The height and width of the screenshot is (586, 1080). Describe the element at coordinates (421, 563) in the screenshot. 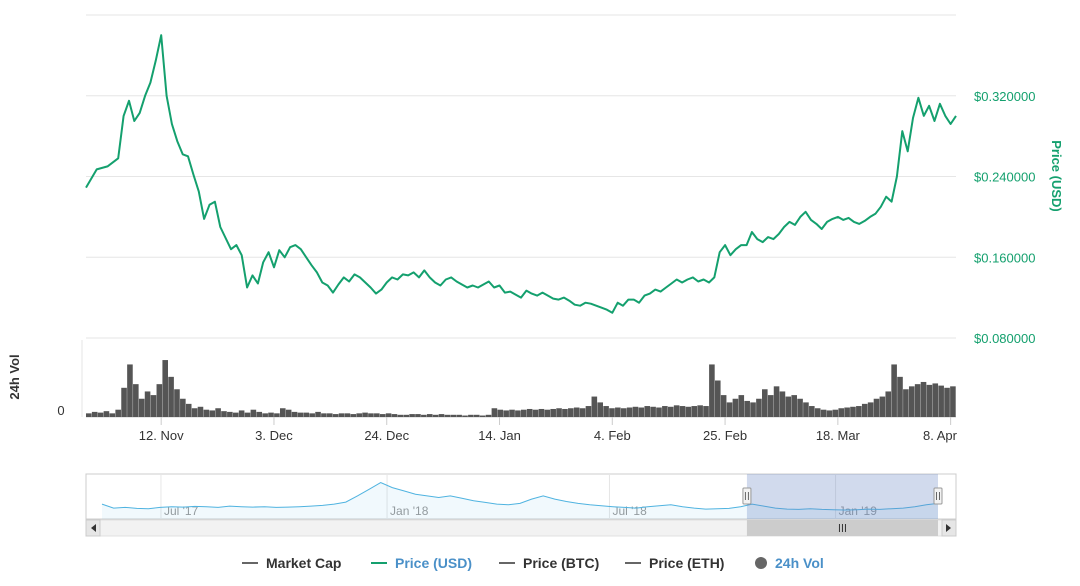

I see `legend-item-price-usd: Price (USD)` at that location.